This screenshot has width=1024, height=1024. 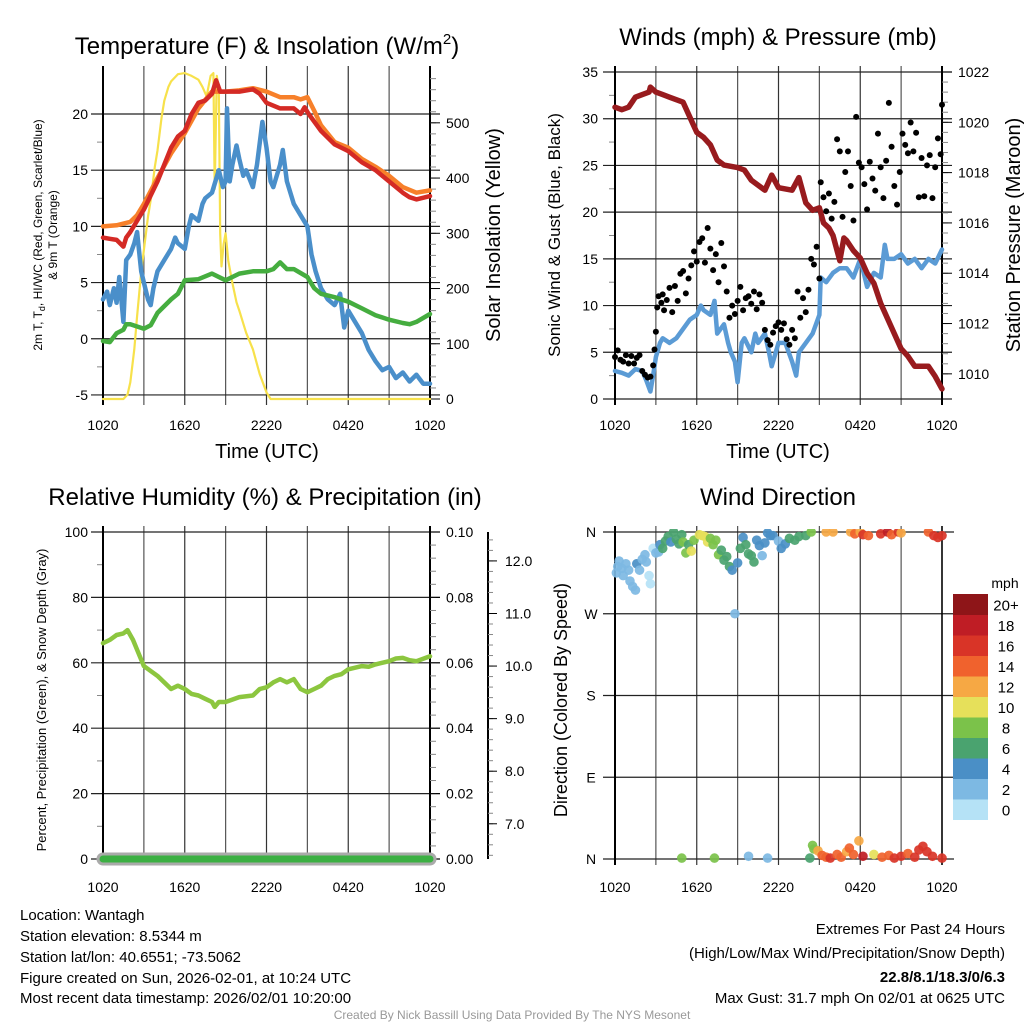 What do you see at coordinates (459, 663) in the screenshot?
I see `right-tick-label: 0.06` at bounding box center [459, 663].